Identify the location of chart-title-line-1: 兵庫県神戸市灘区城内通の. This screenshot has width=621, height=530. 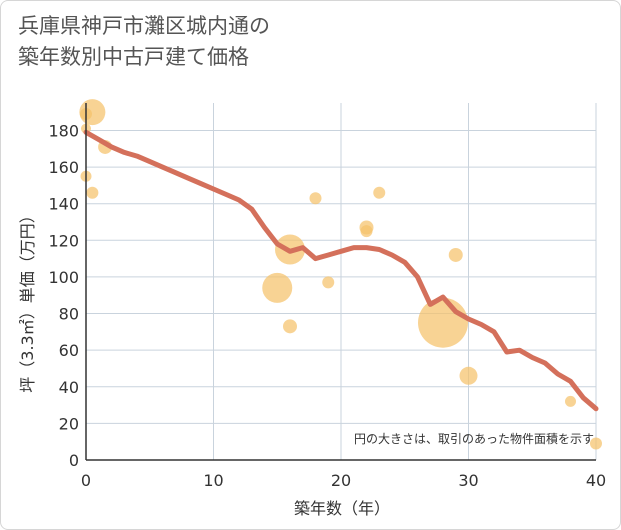
(144, 26).